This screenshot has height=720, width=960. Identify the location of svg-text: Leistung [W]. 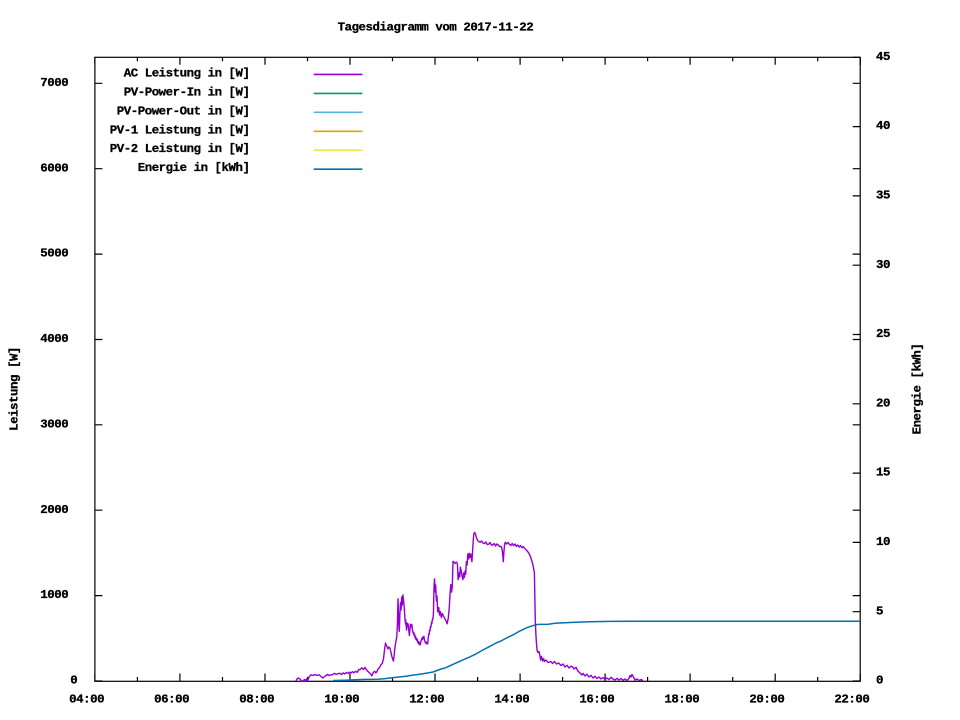
(15, 389).